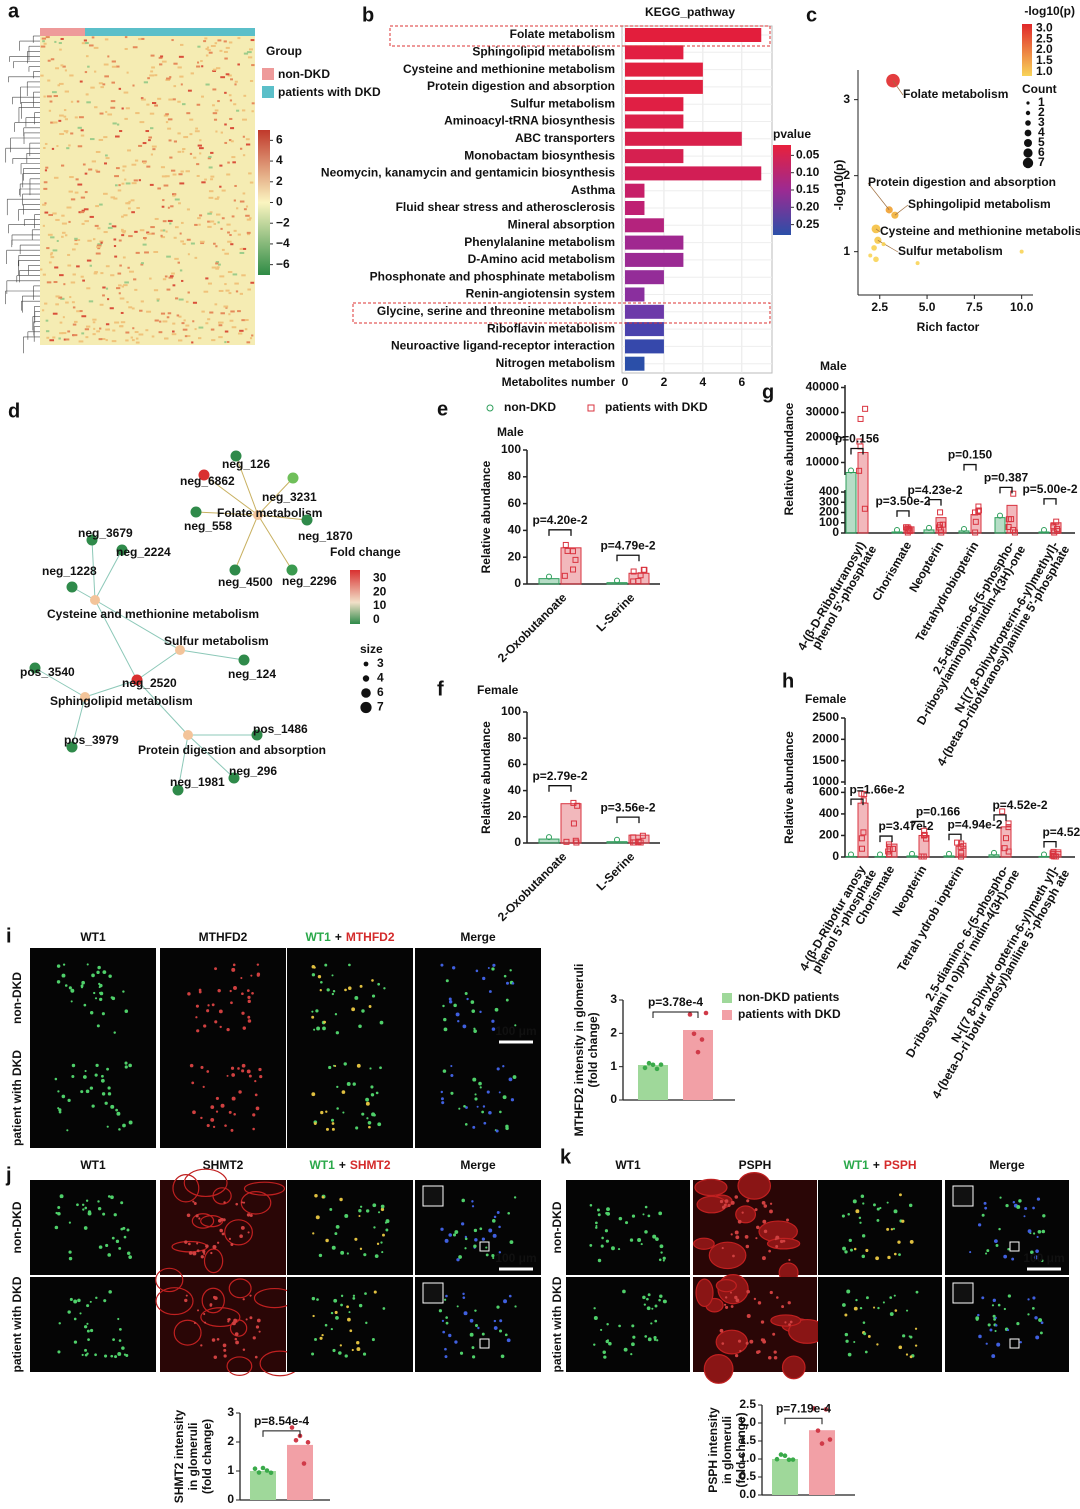 This screenshot has width=1080, height=1509. I want to click on legend-label: patients with DKD, so click(329, 92).